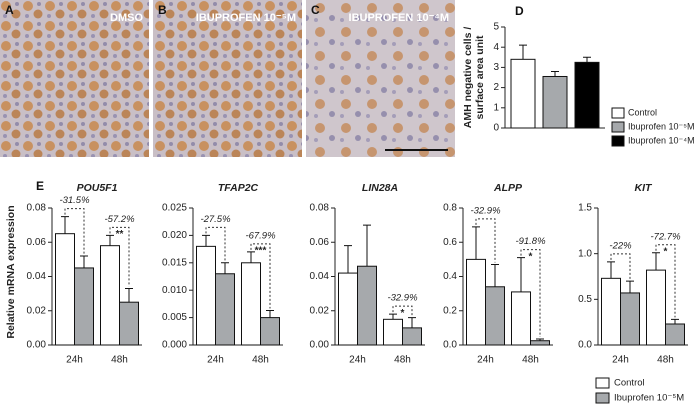 This screenshot has height=407, width=700. What do you see at coordinates (174, 262) in the screenshot?
I see `y-tick-label: 0.015` at bounding box center [174, 262].